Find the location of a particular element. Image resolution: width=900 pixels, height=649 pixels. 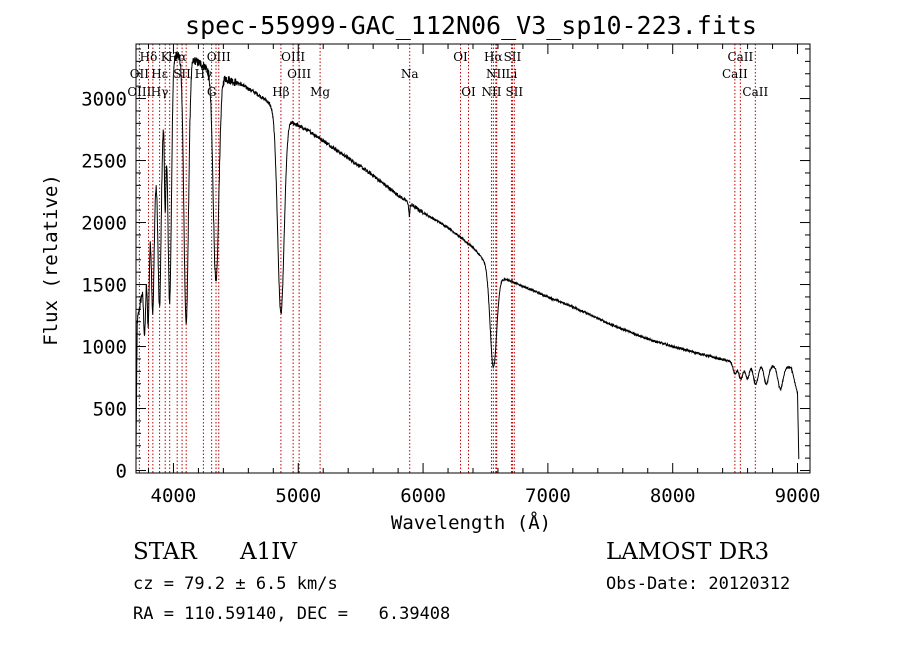

x-tick-label: 4000 is located at coordinates (174, 496).